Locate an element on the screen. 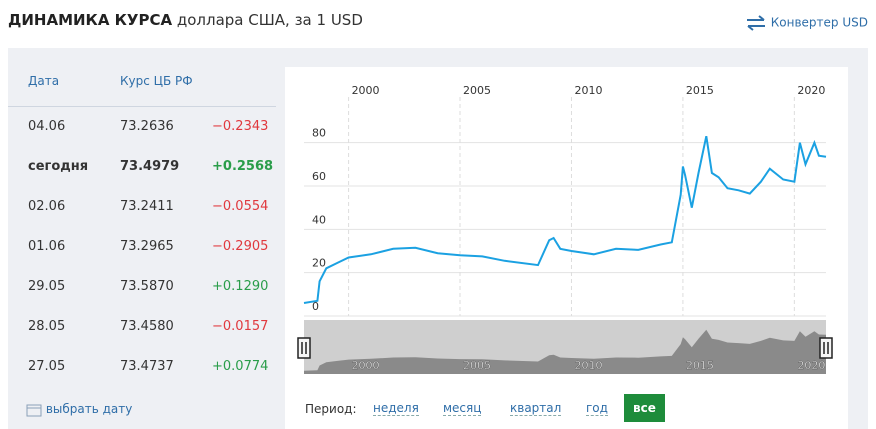  table-cell: −0.2905 is located at coordinates (240, 246).